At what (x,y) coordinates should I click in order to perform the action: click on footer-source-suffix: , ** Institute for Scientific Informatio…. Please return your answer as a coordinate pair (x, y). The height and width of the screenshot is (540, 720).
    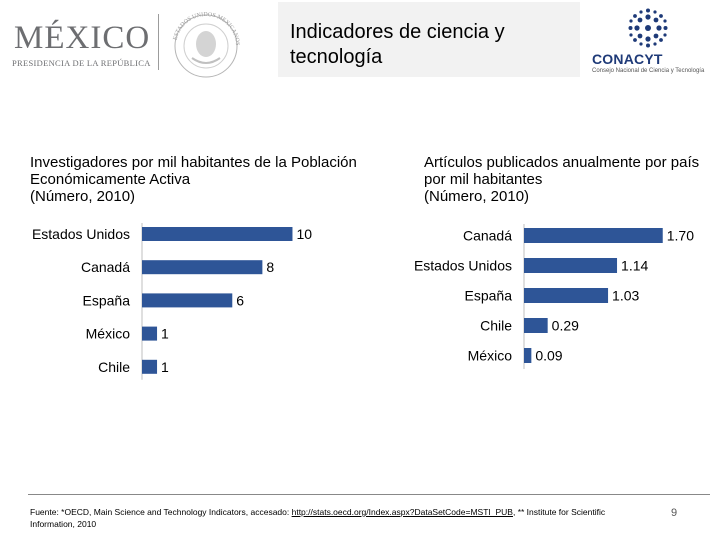
    Looking at the image, I should click on (318, 518).